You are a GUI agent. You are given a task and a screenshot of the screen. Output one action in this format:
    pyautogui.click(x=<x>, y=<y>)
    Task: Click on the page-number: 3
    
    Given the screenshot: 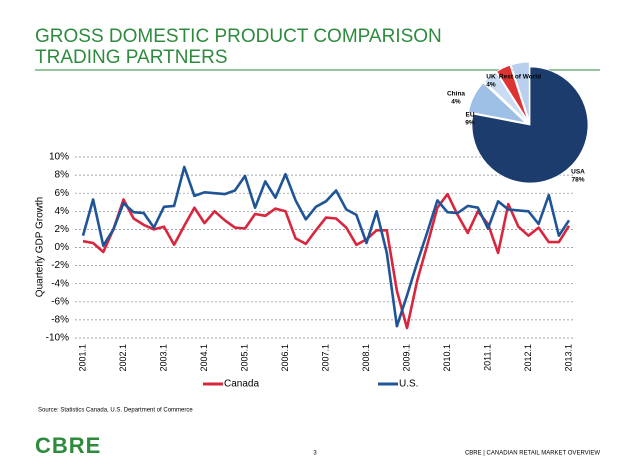 What is the action you would take?
    pyautogui.click(x=315, y=454)
    